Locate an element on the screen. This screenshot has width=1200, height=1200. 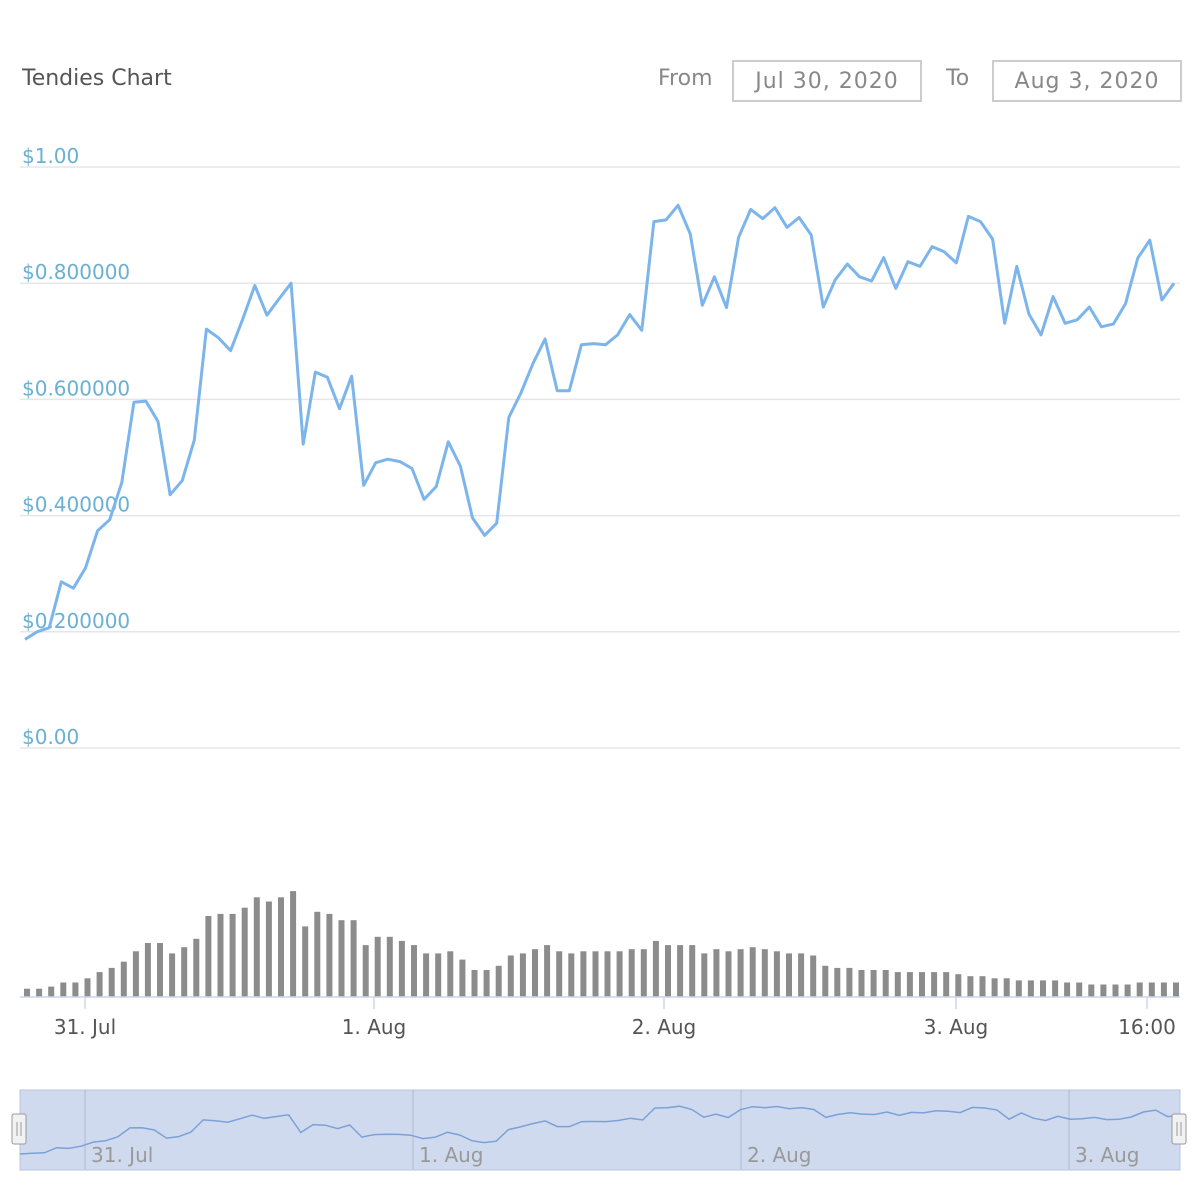
navigator-tick-label: 3. Aug is located at coordinates (1107, 1155).